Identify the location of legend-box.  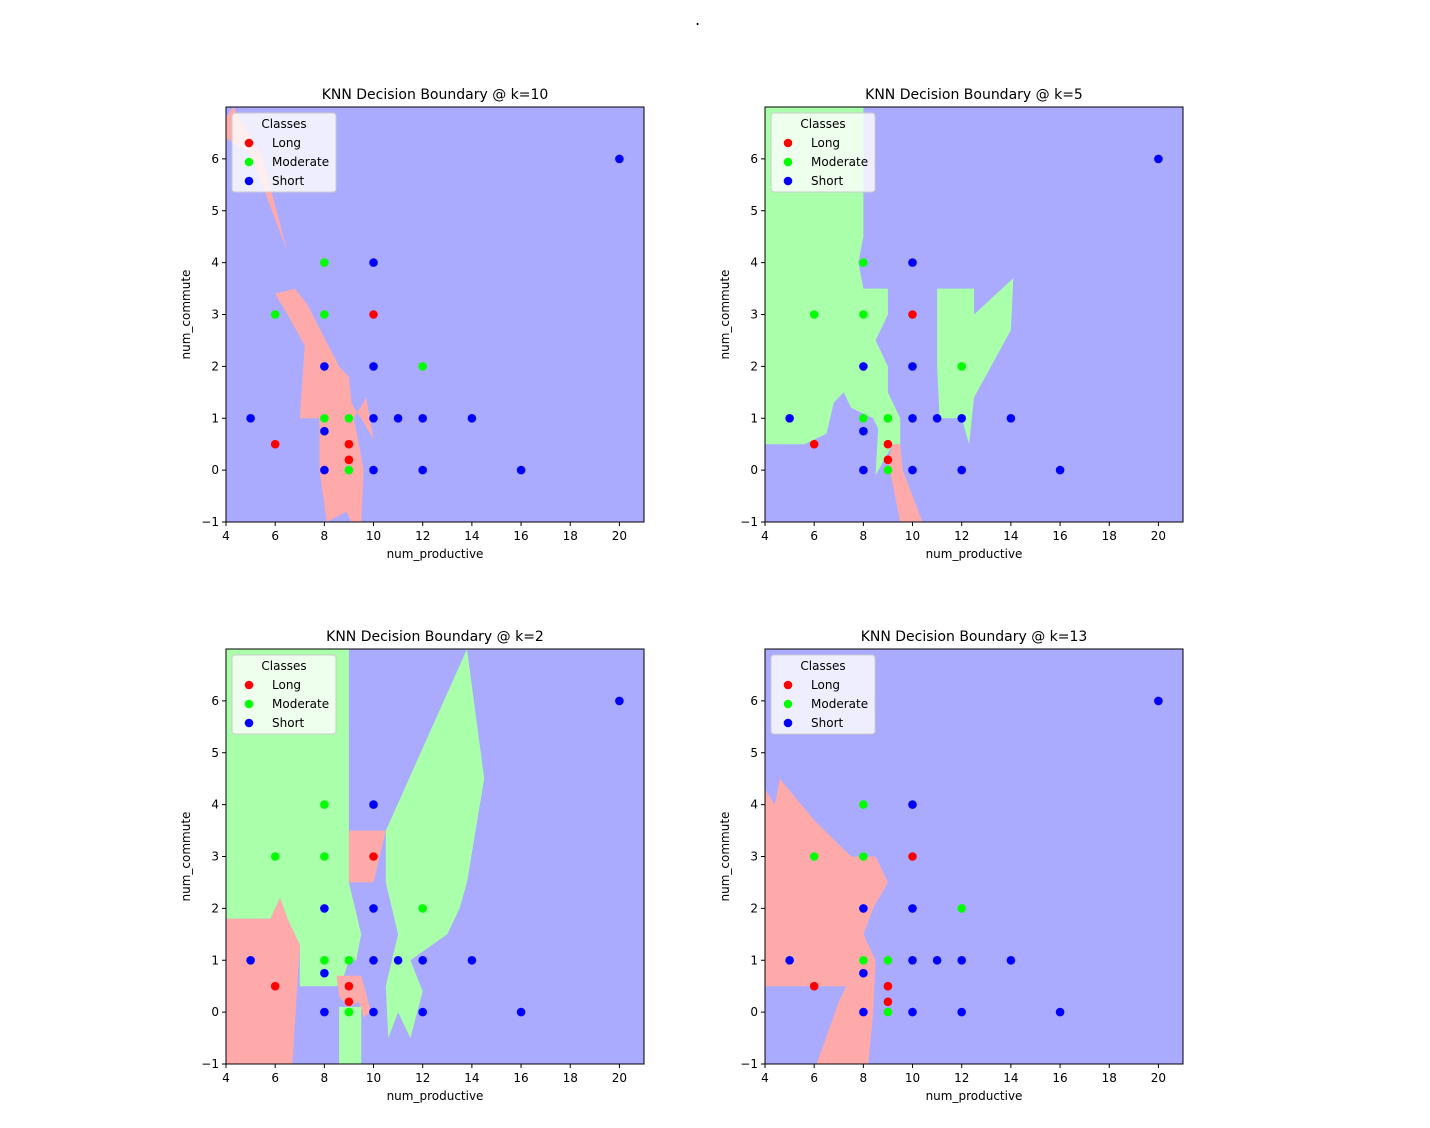
(823, 694).